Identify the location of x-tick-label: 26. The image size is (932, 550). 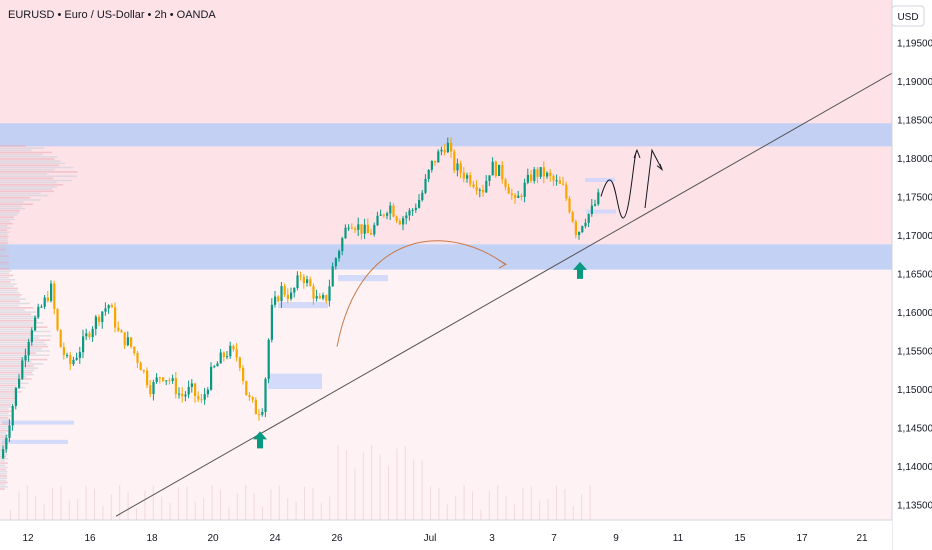
(337, 538).